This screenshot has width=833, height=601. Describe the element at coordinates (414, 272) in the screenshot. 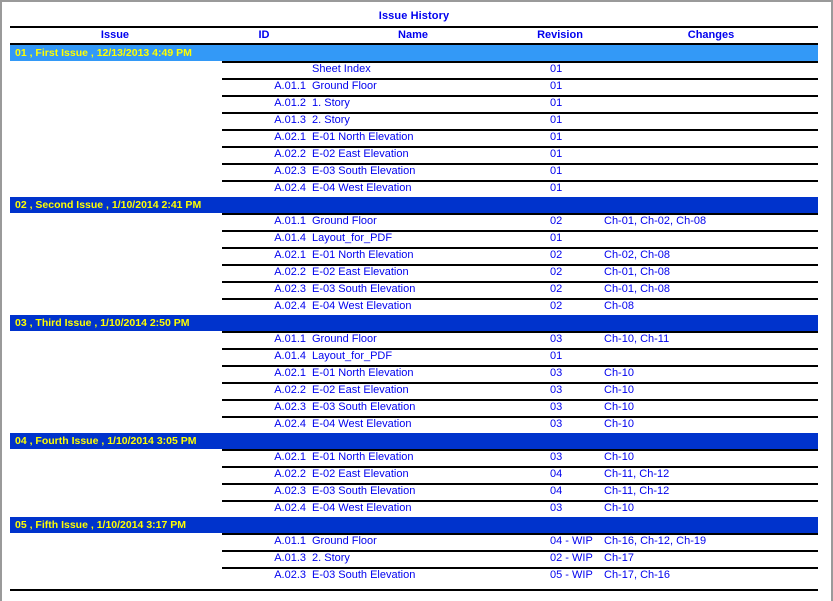

I see `table-row: A.02.2 E-02 East Elevation 02 Ch-01, Ch-08` at that location.